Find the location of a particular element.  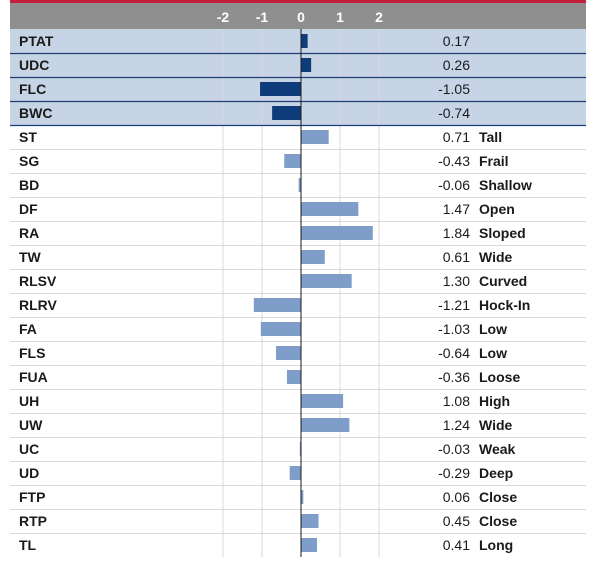

trait-label: TW is located at coordinates (30, 257).